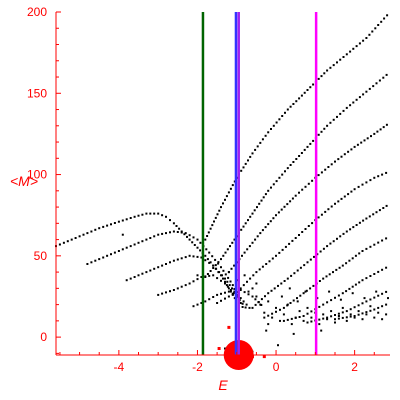 The width and height of the screenshot is (400, 400). What do you see at coordinates (41, 256) in the screenshot?
I see `y-tick-label: 50` at bounding box center [41, 256].